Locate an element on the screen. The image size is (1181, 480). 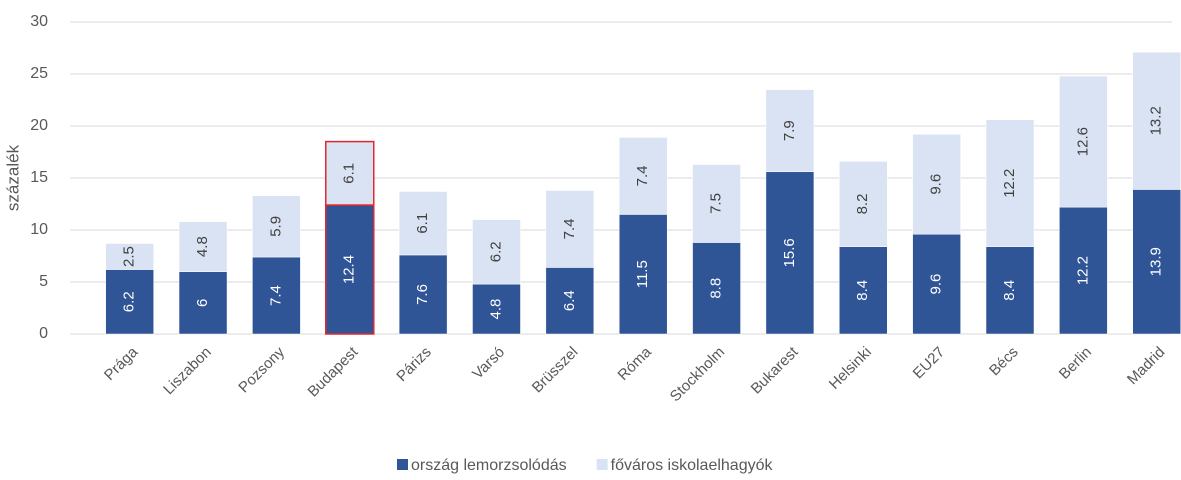
data-label: 6 is located at coordinates (202, 303).